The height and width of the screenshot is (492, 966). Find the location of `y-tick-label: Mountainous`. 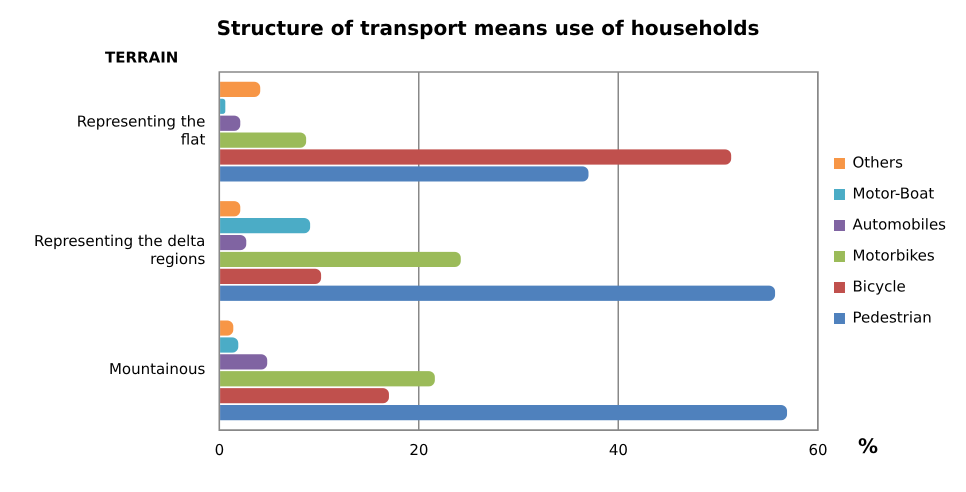

y-tick-label: Mountainous is located at coordinates (157, 369).